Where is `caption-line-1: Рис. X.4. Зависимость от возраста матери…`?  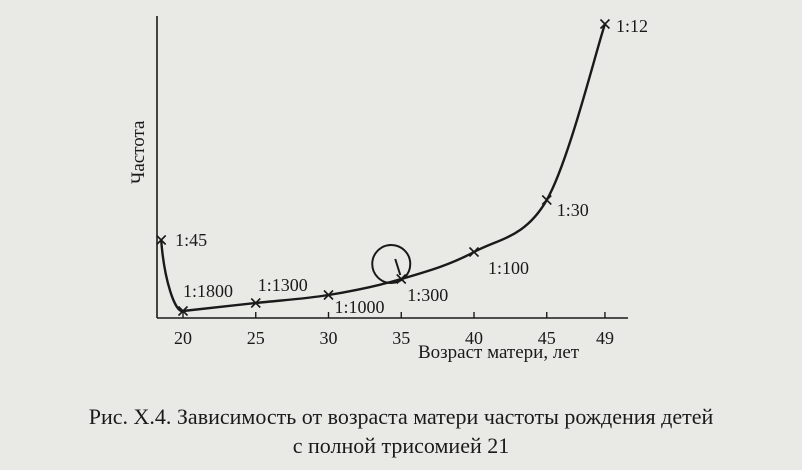 caption-line-1: Рис. X.4. Зависимость от возраста матери… is located at coordinates (401, 416).